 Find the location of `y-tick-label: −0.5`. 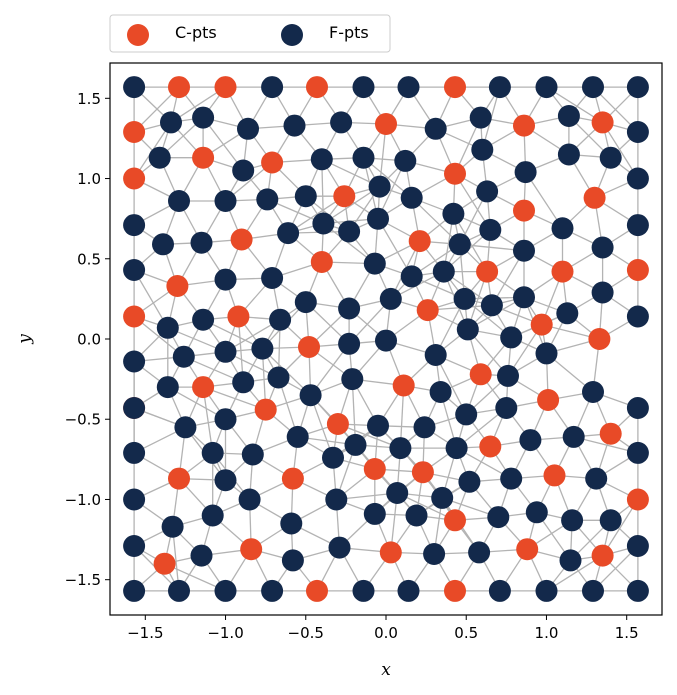

y-tick-label: −0.5 is located at coordinates (83, 420).